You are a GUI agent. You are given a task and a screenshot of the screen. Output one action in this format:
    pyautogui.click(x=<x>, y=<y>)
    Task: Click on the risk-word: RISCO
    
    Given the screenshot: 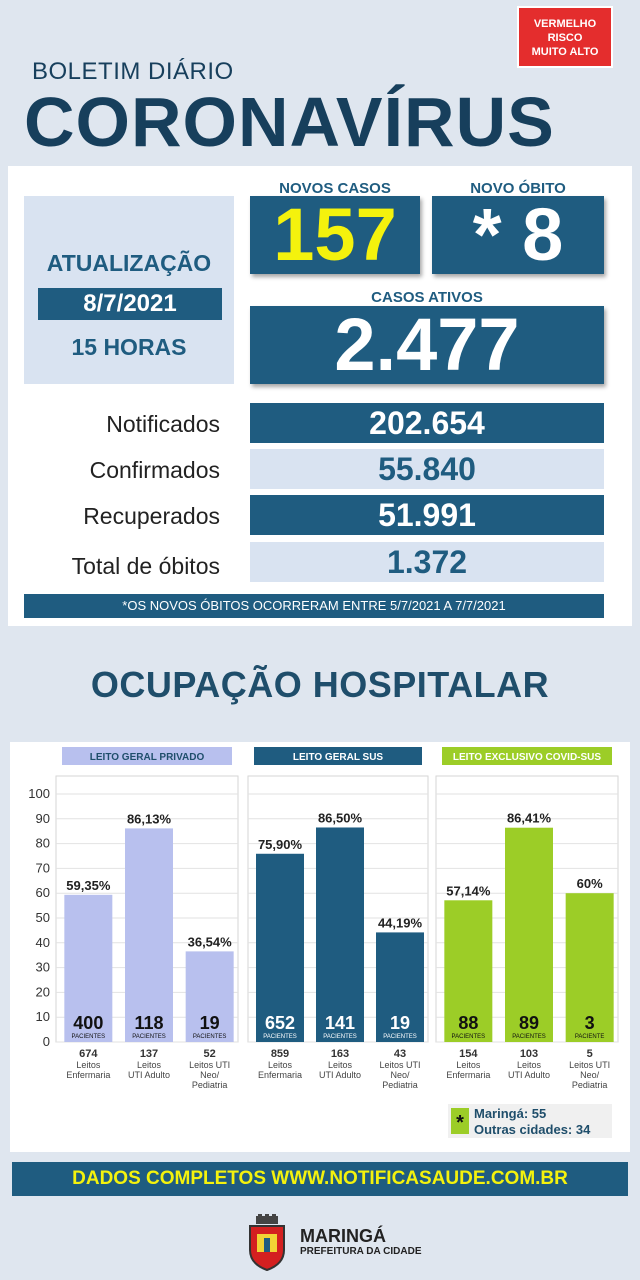 What is the action you would take?
    pyautogui.click(x=565, y=38)
    